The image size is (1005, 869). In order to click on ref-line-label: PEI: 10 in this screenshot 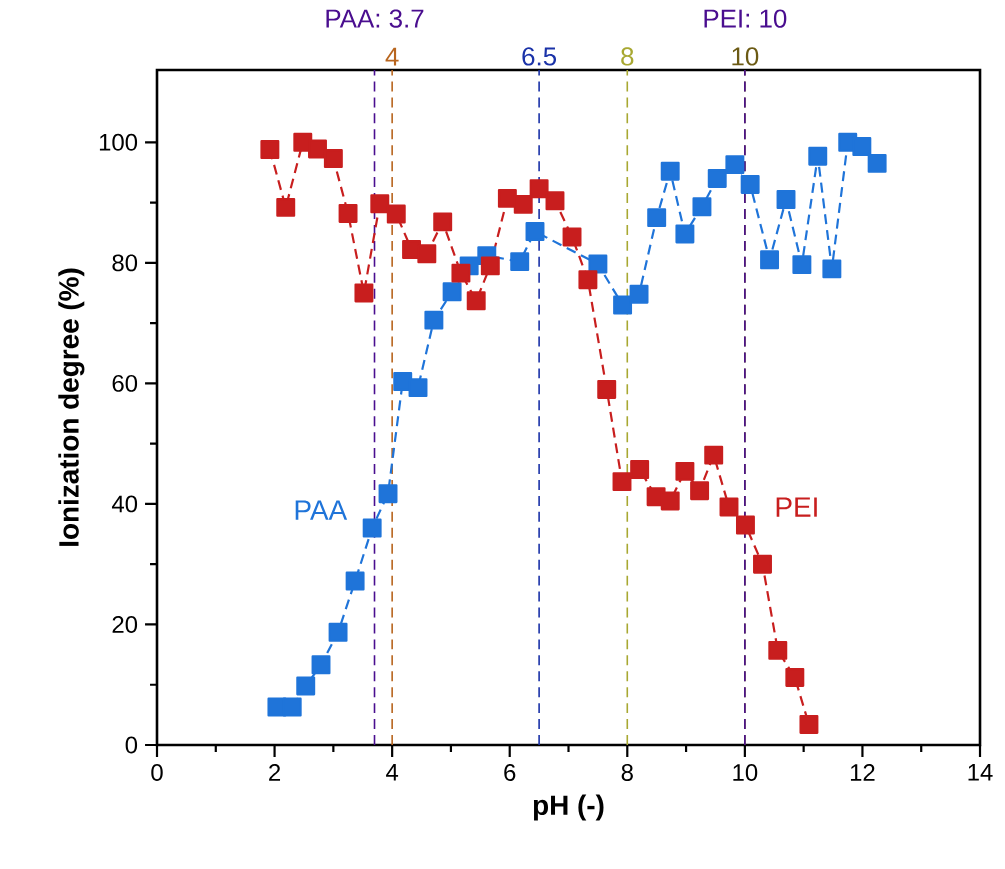, I will do `click(745, 18)`.